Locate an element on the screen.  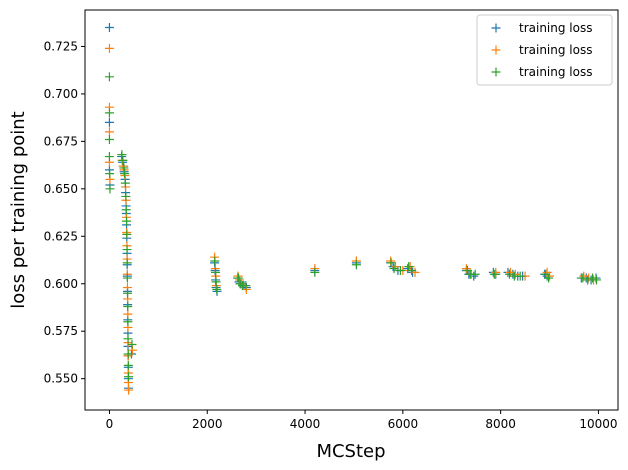
legend-entry-1: training loss is located at coordinates (541, 28).